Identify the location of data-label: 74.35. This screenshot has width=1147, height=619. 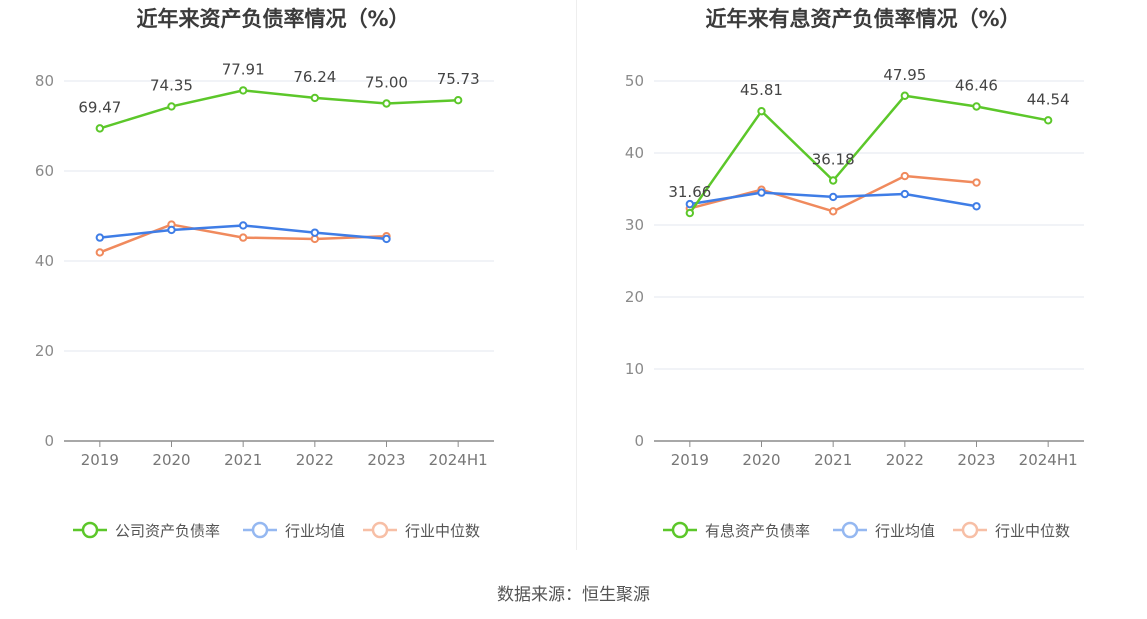
(171, 85).